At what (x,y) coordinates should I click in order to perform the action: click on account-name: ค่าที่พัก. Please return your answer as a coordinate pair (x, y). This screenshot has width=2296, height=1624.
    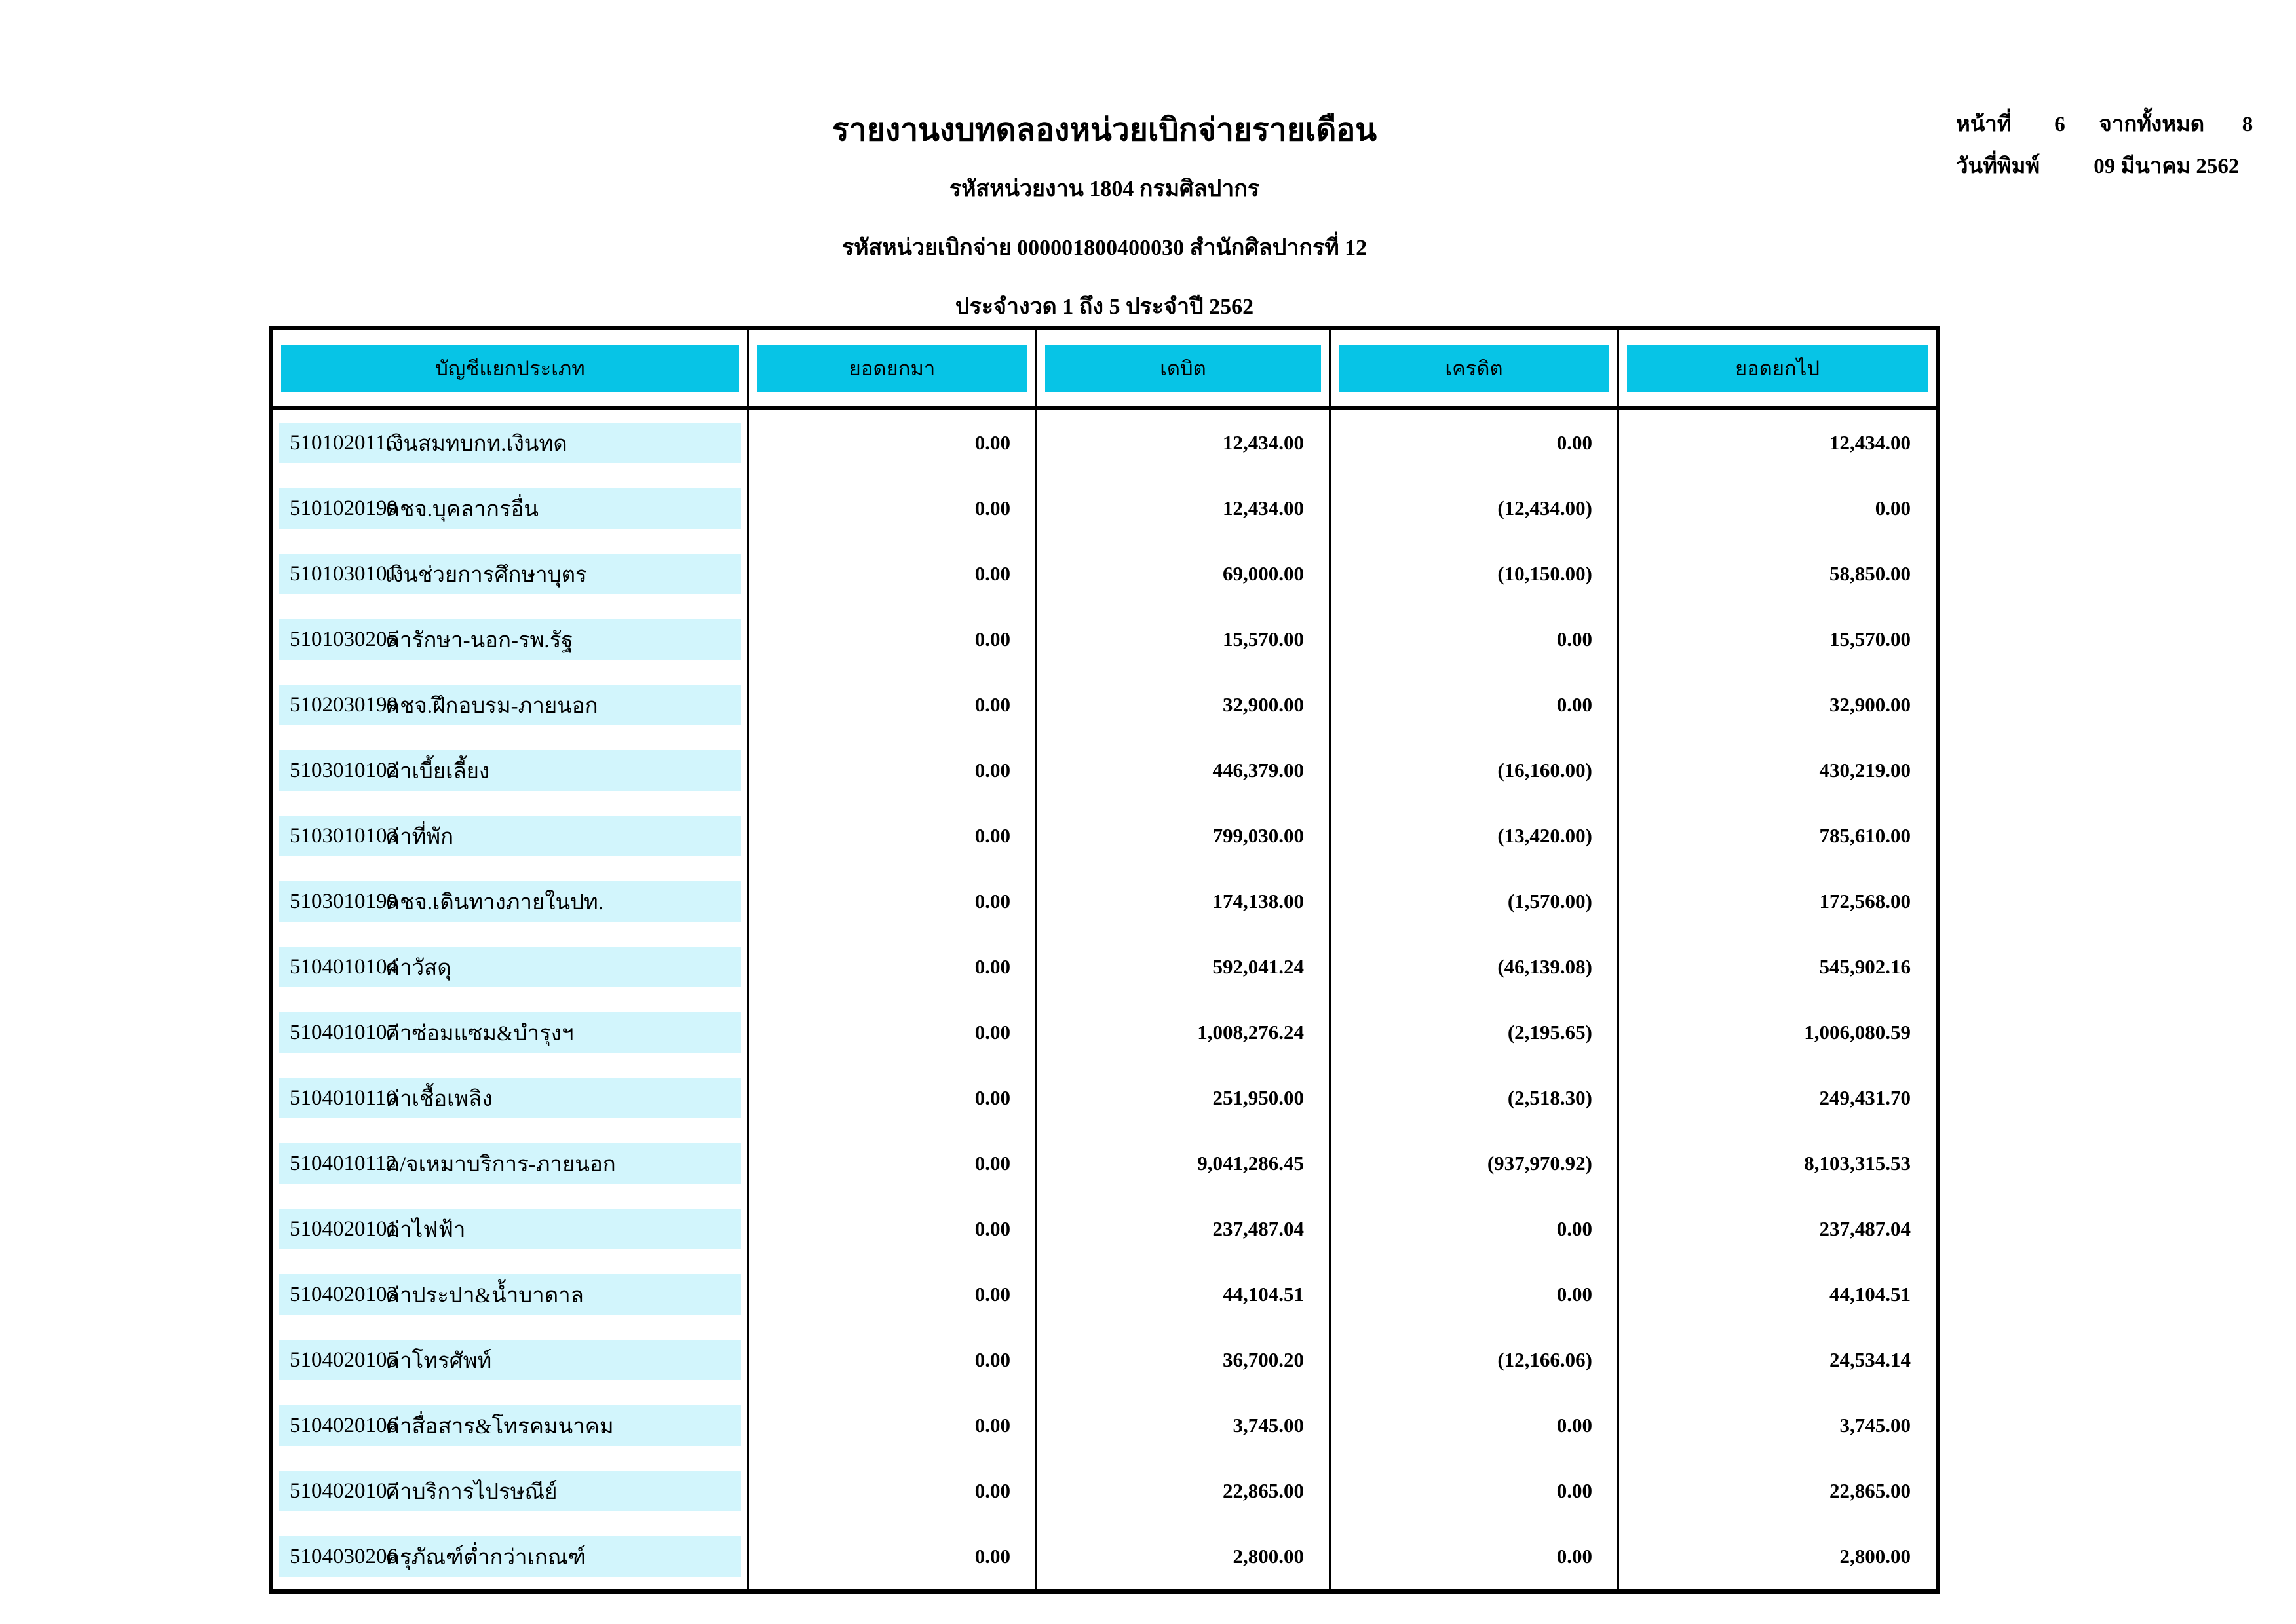
    Looking at the image, I should click on (419, 837).